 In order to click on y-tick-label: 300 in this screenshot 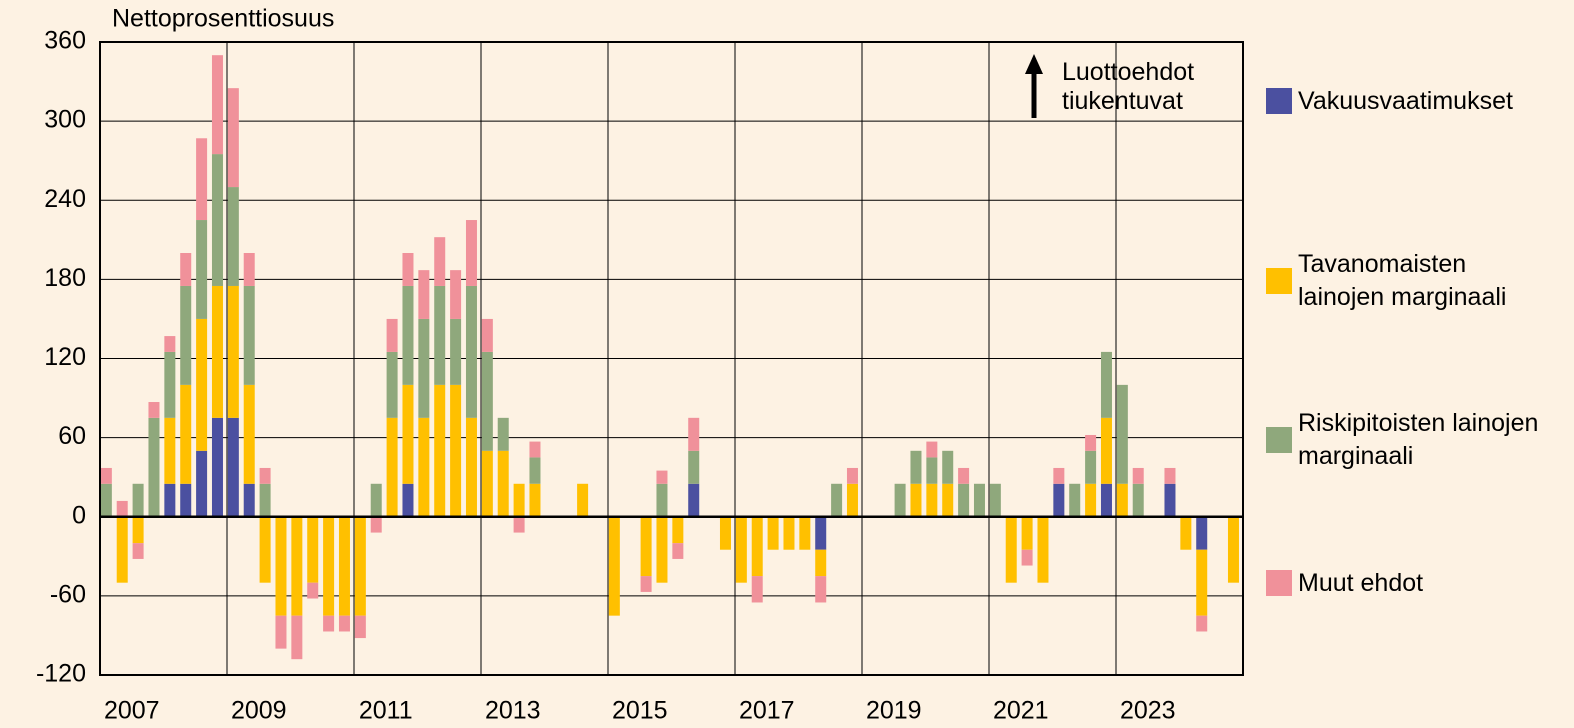, I will do `click(65, 120)`.